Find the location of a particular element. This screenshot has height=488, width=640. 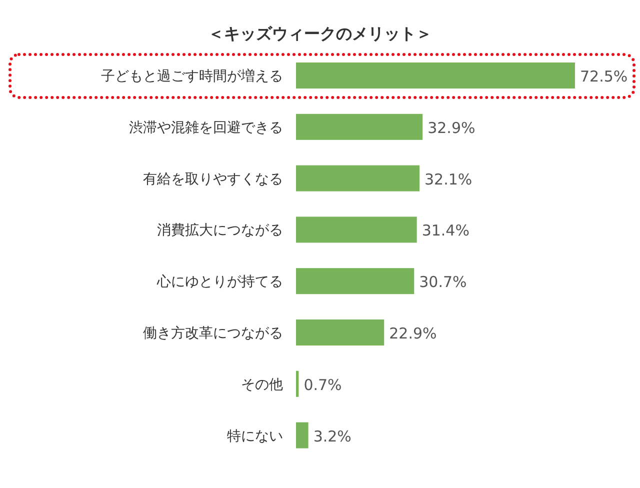

title: ＜キッズウィークのメリット＞ is located at coordinates (320, 33).